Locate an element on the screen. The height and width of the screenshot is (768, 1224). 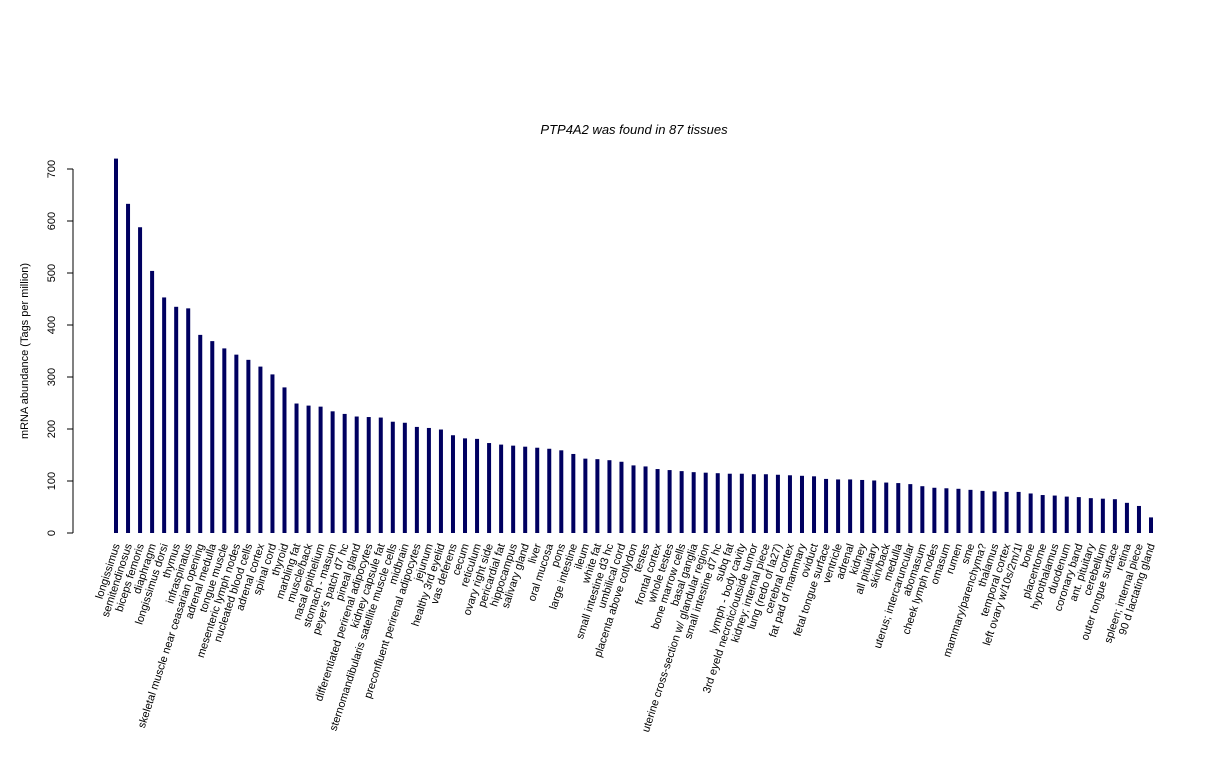
y-tick-label: 0 is located at coordinates (52, 533).